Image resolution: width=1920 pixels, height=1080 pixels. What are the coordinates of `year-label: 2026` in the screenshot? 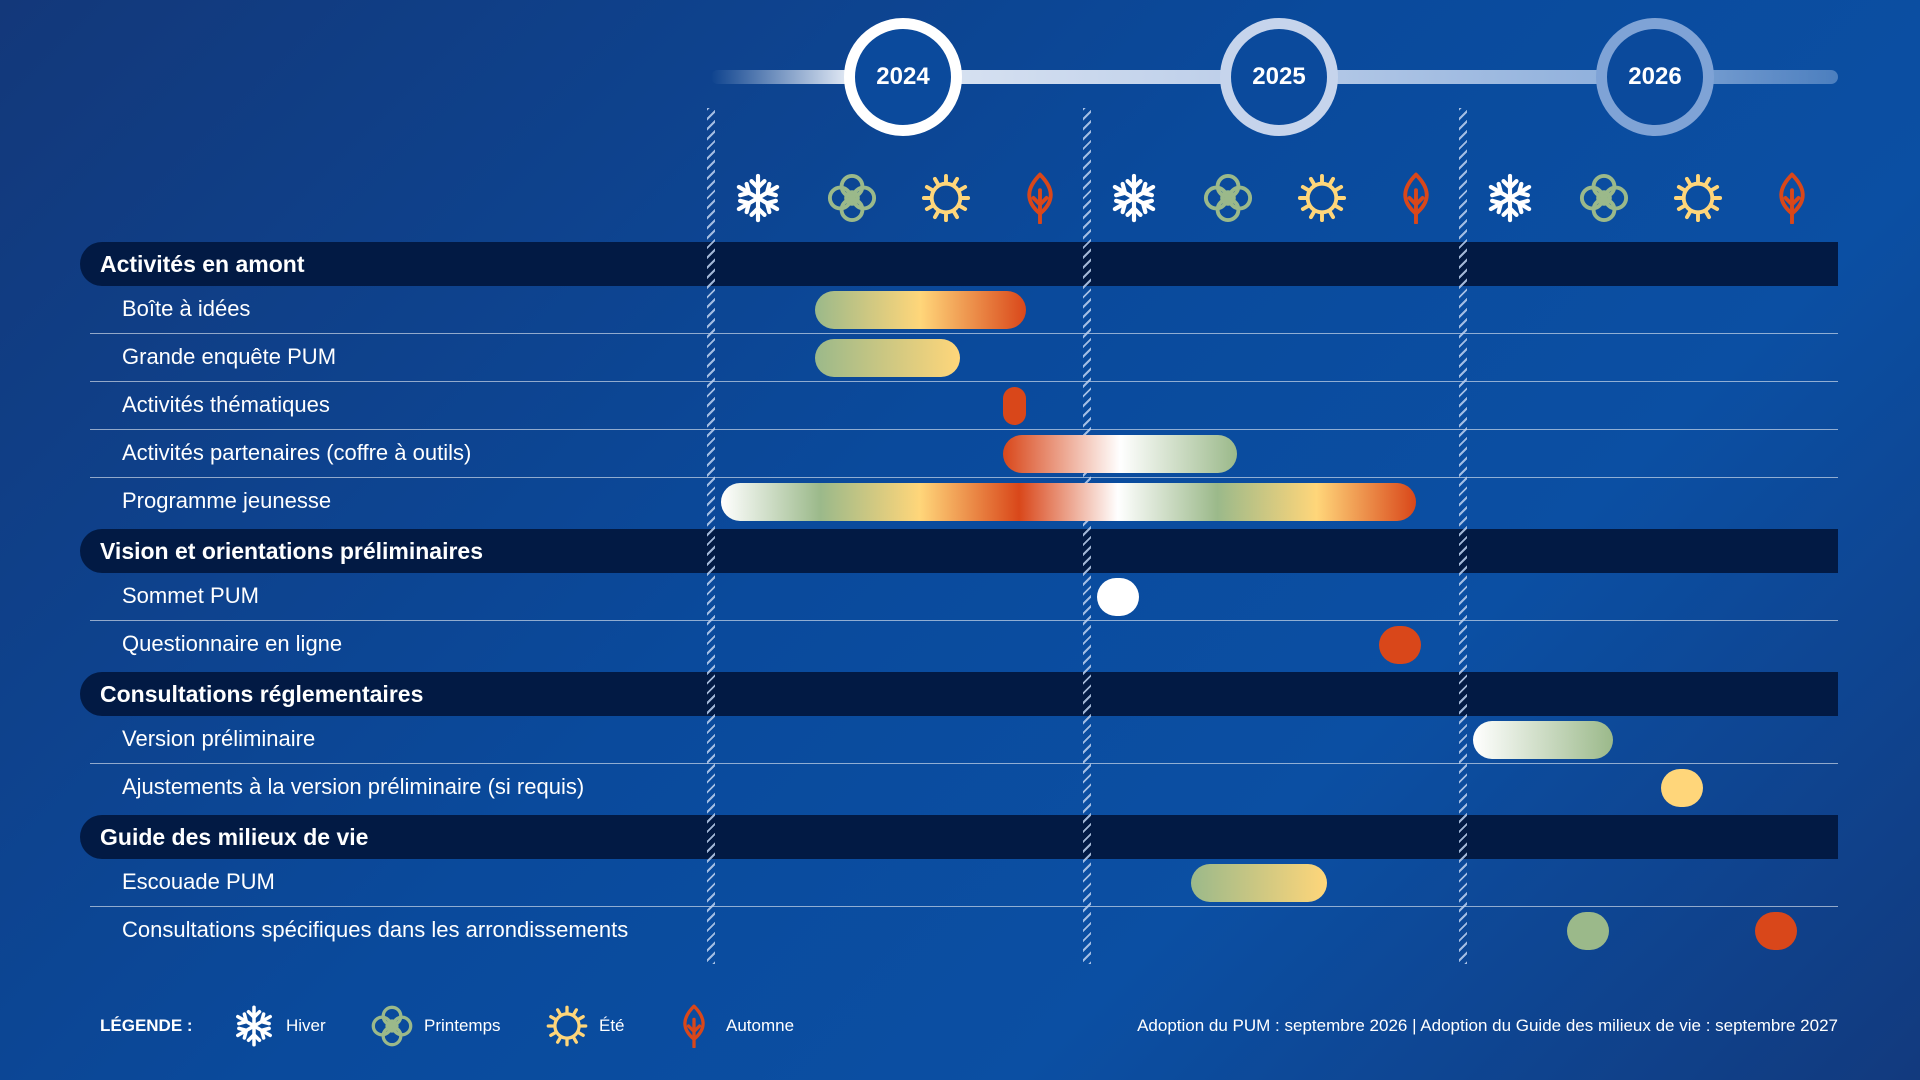 It's located at (1655, 76).